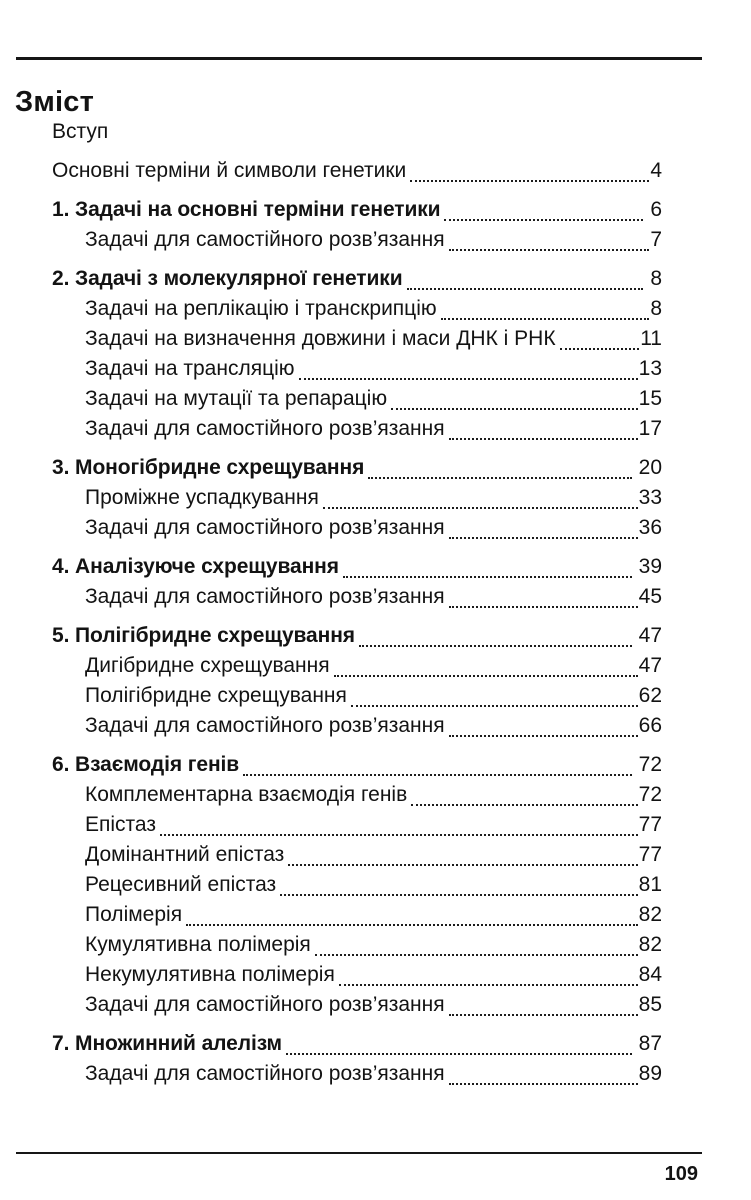 The width and height of the screenshot is (751, 1200). I want to click on toc-entry-label: 1. Задачі на основні терміни генетики, so click(246, 209).